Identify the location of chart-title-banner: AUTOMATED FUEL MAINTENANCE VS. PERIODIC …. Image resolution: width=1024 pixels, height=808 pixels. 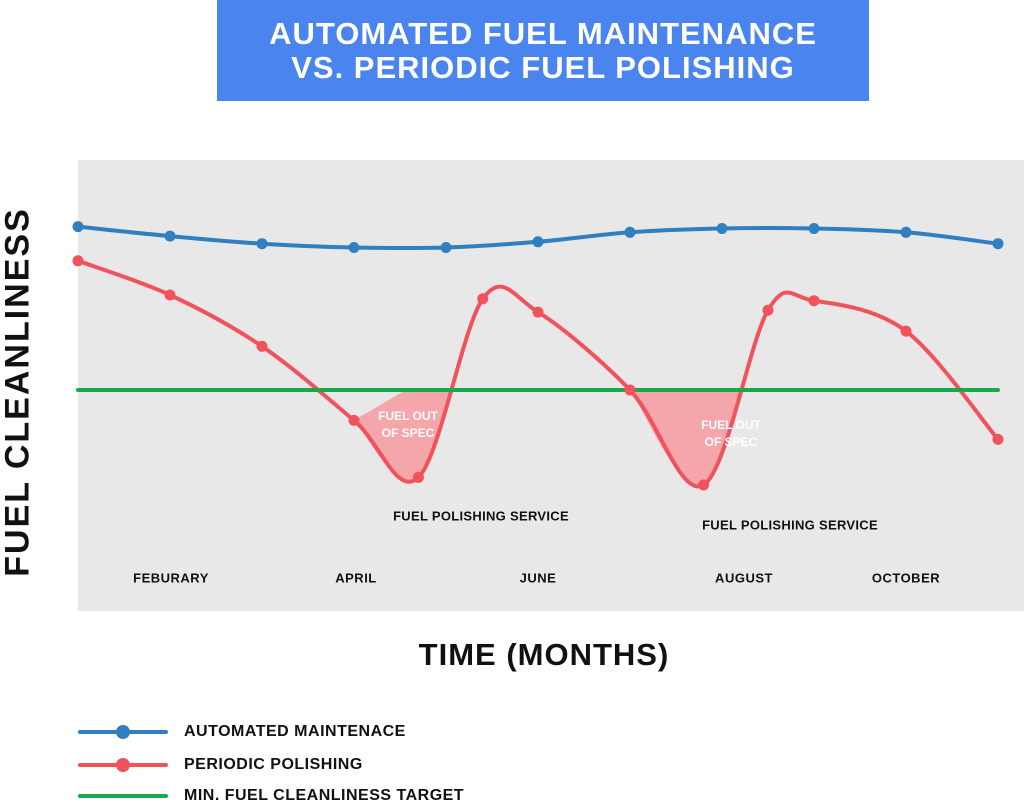
(543, 50).